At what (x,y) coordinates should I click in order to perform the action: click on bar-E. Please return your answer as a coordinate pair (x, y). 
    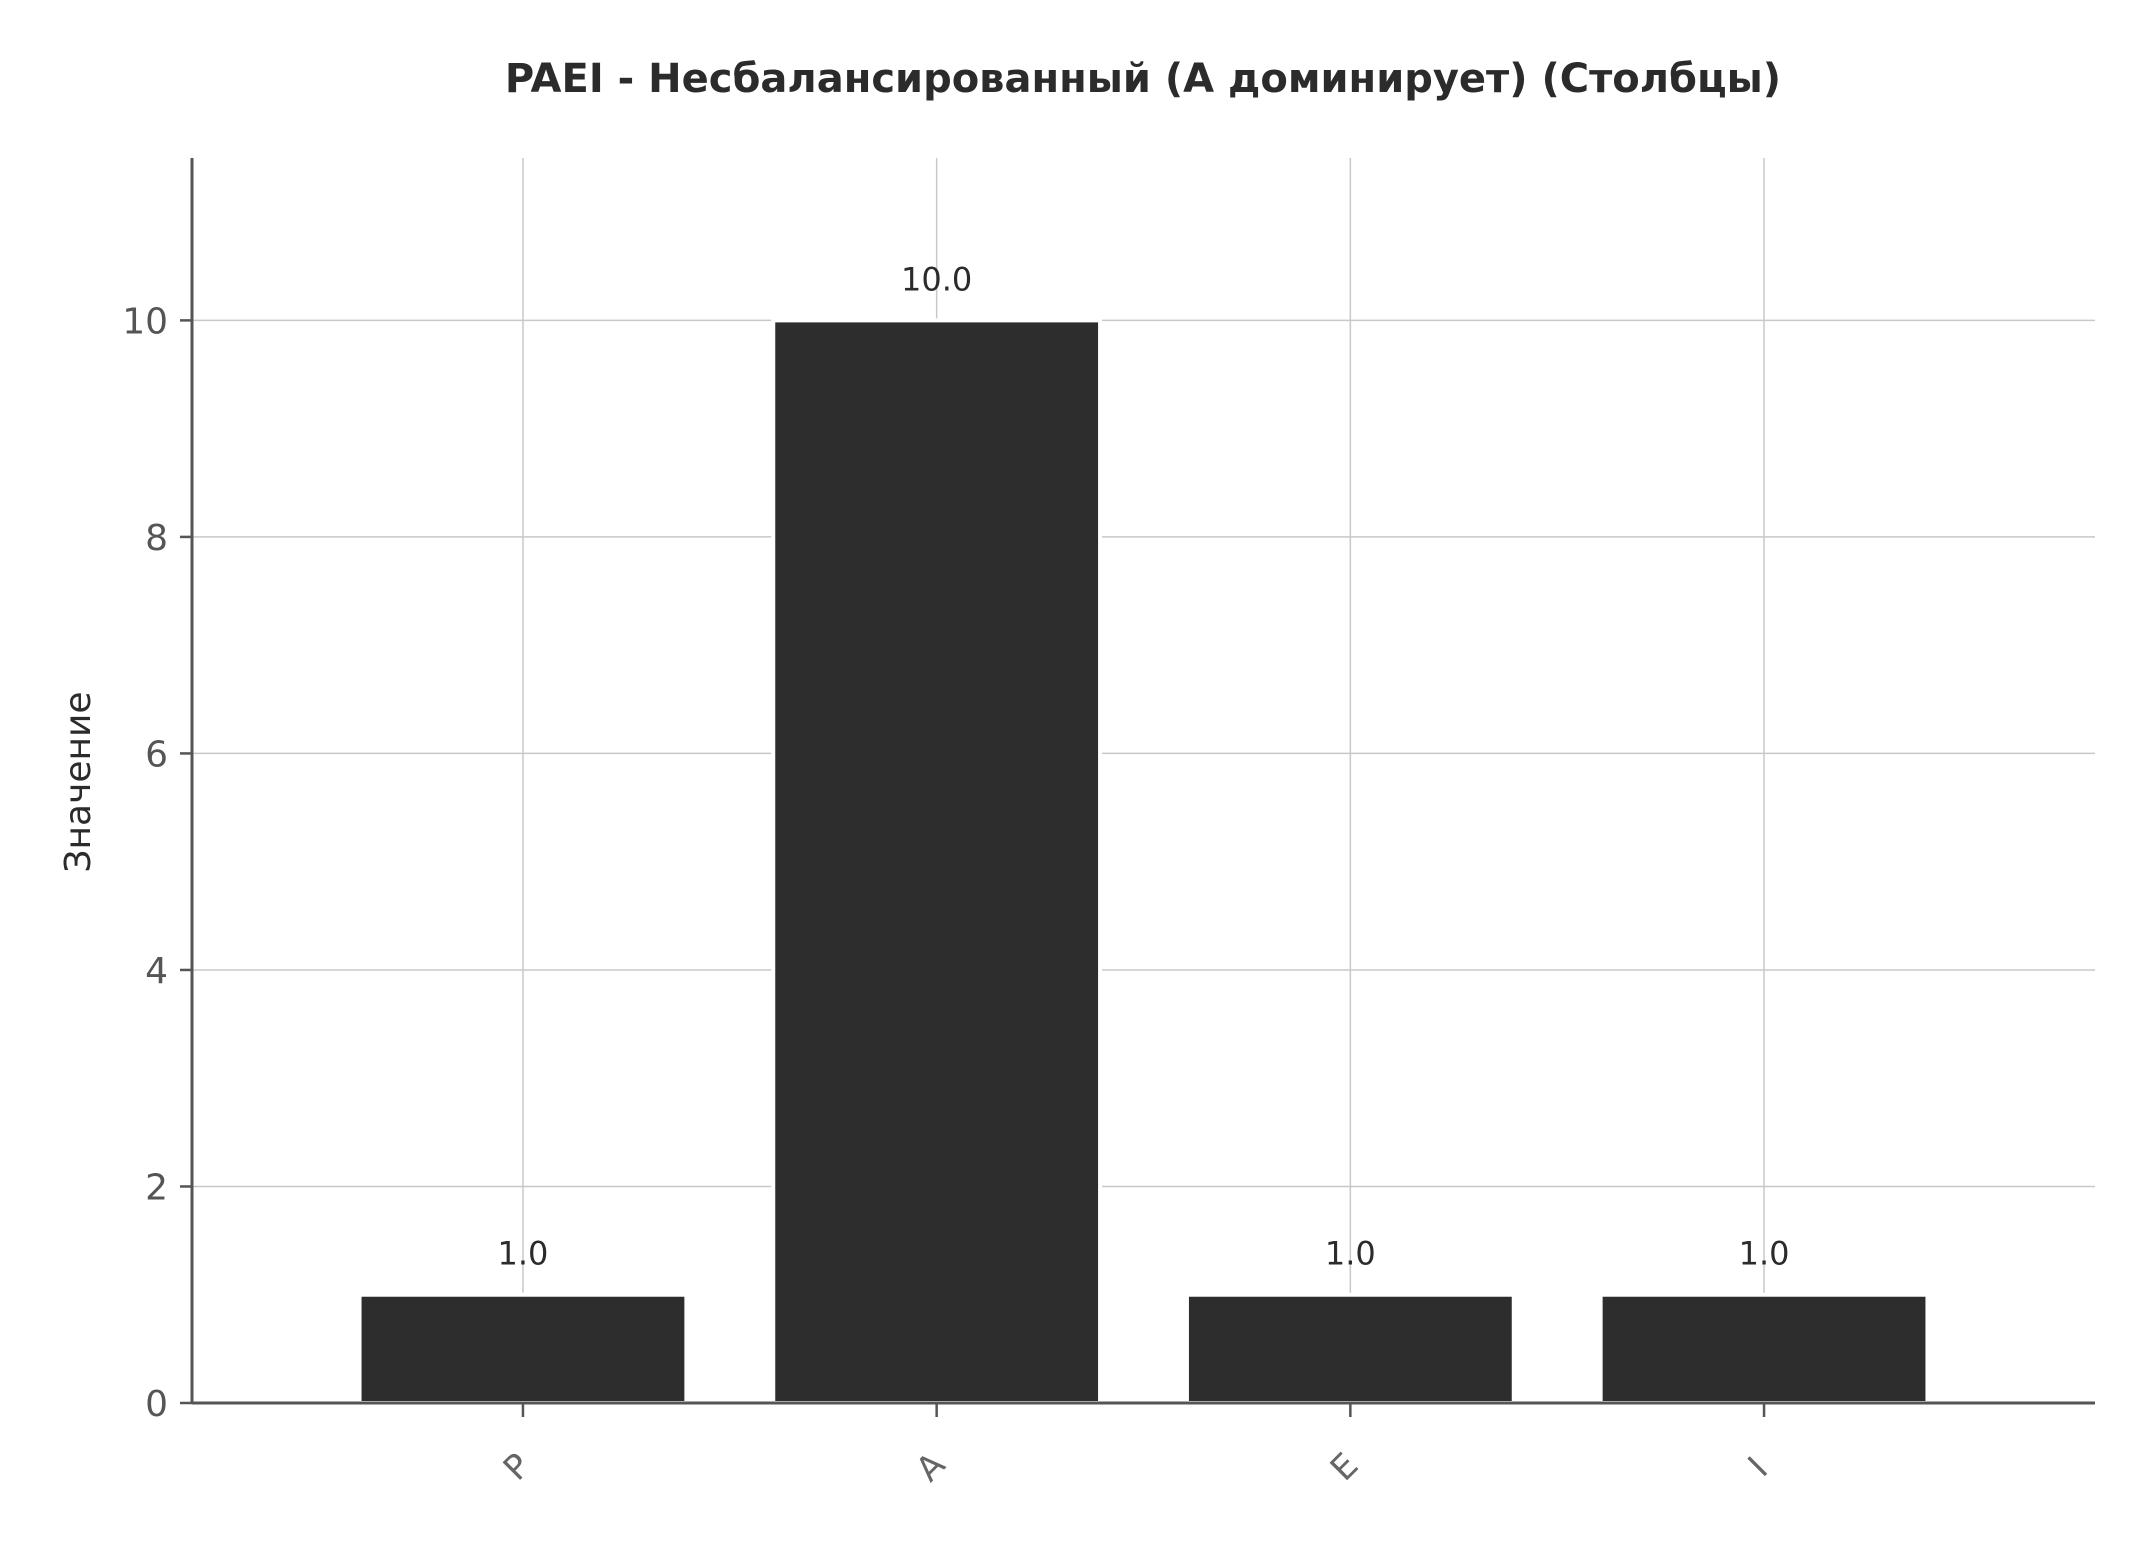
    Looking at the image, I should click on (1350, 1349).